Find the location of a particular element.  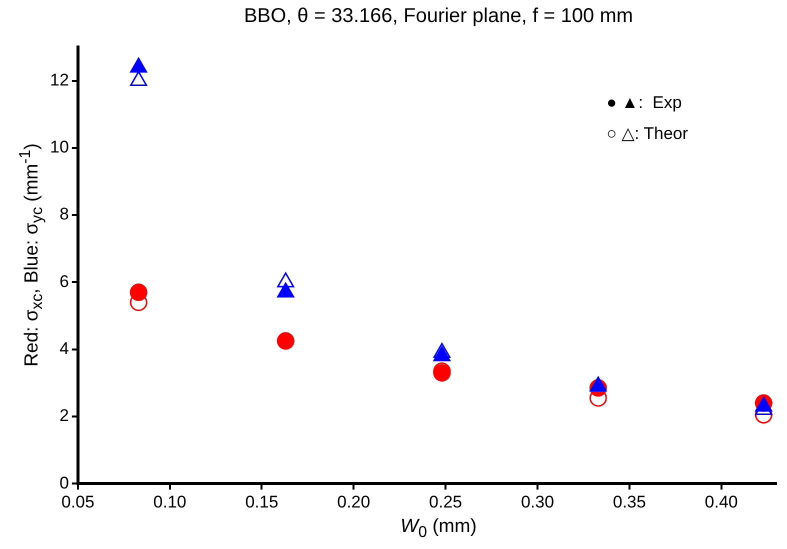

chart-title: BBO, θ = 33.166, Fourier plane, f = 100 mm is located at coordinates (438, 16).